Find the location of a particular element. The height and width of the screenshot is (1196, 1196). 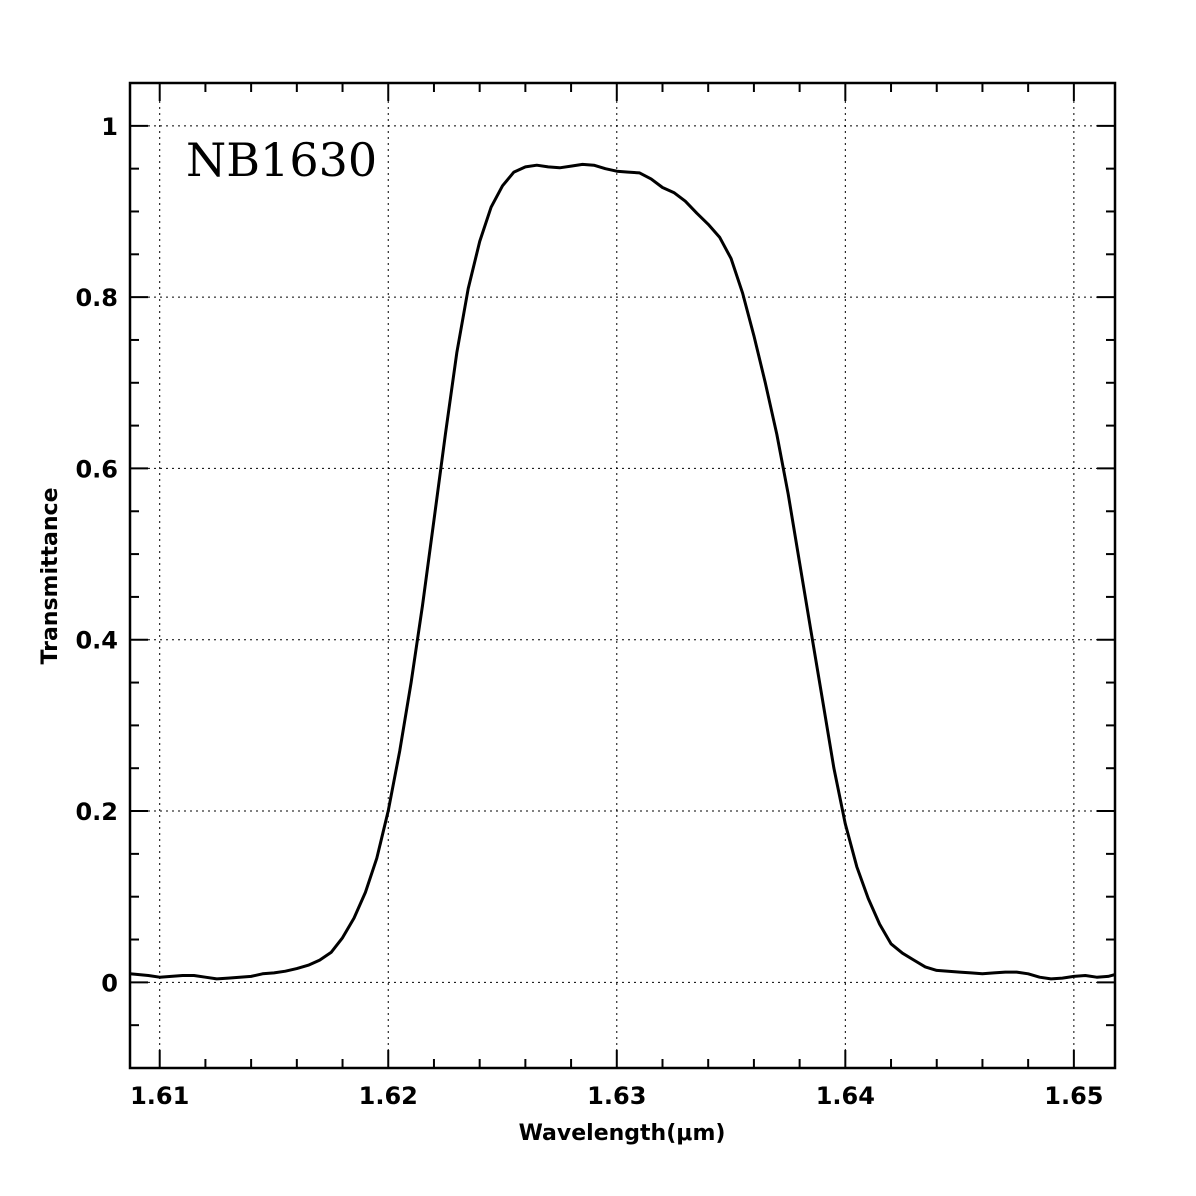

y-axis-label: Transmittance is located at coordinates (50, 575).